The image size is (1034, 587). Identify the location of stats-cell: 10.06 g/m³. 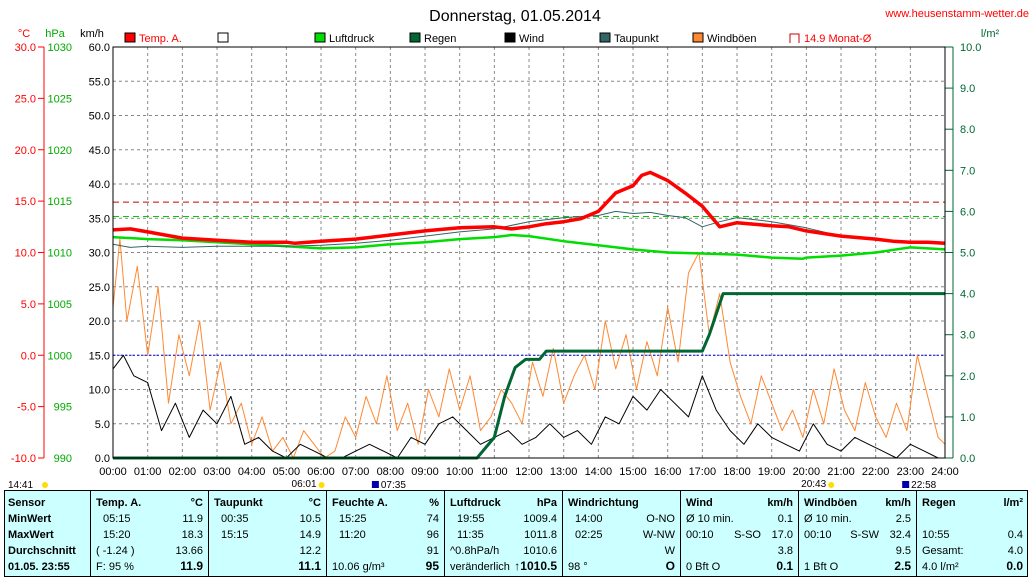
(358, 567).